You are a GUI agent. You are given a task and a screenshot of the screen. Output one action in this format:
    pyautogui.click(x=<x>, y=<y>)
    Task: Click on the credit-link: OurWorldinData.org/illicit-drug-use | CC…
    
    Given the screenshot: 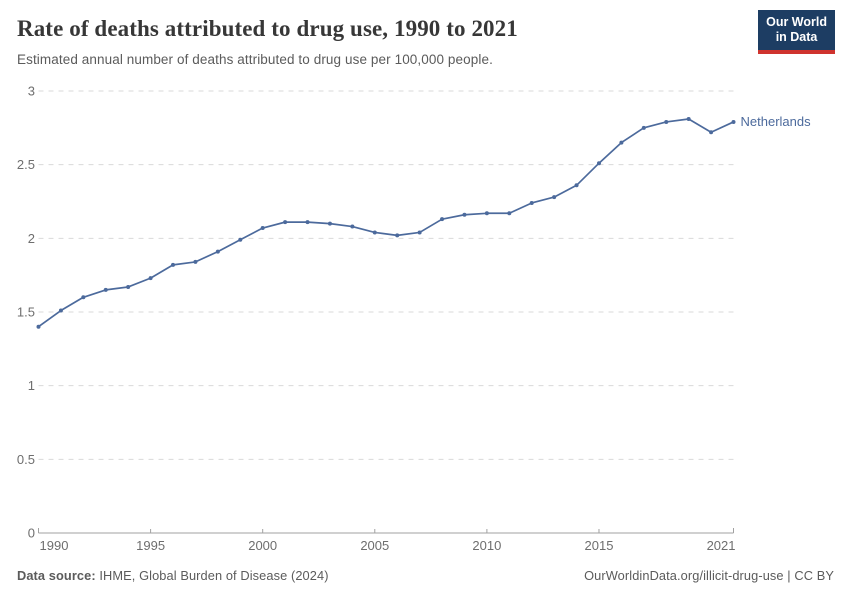 What is the action you would take?
    pyautogui.click(x=709, y=575)
    